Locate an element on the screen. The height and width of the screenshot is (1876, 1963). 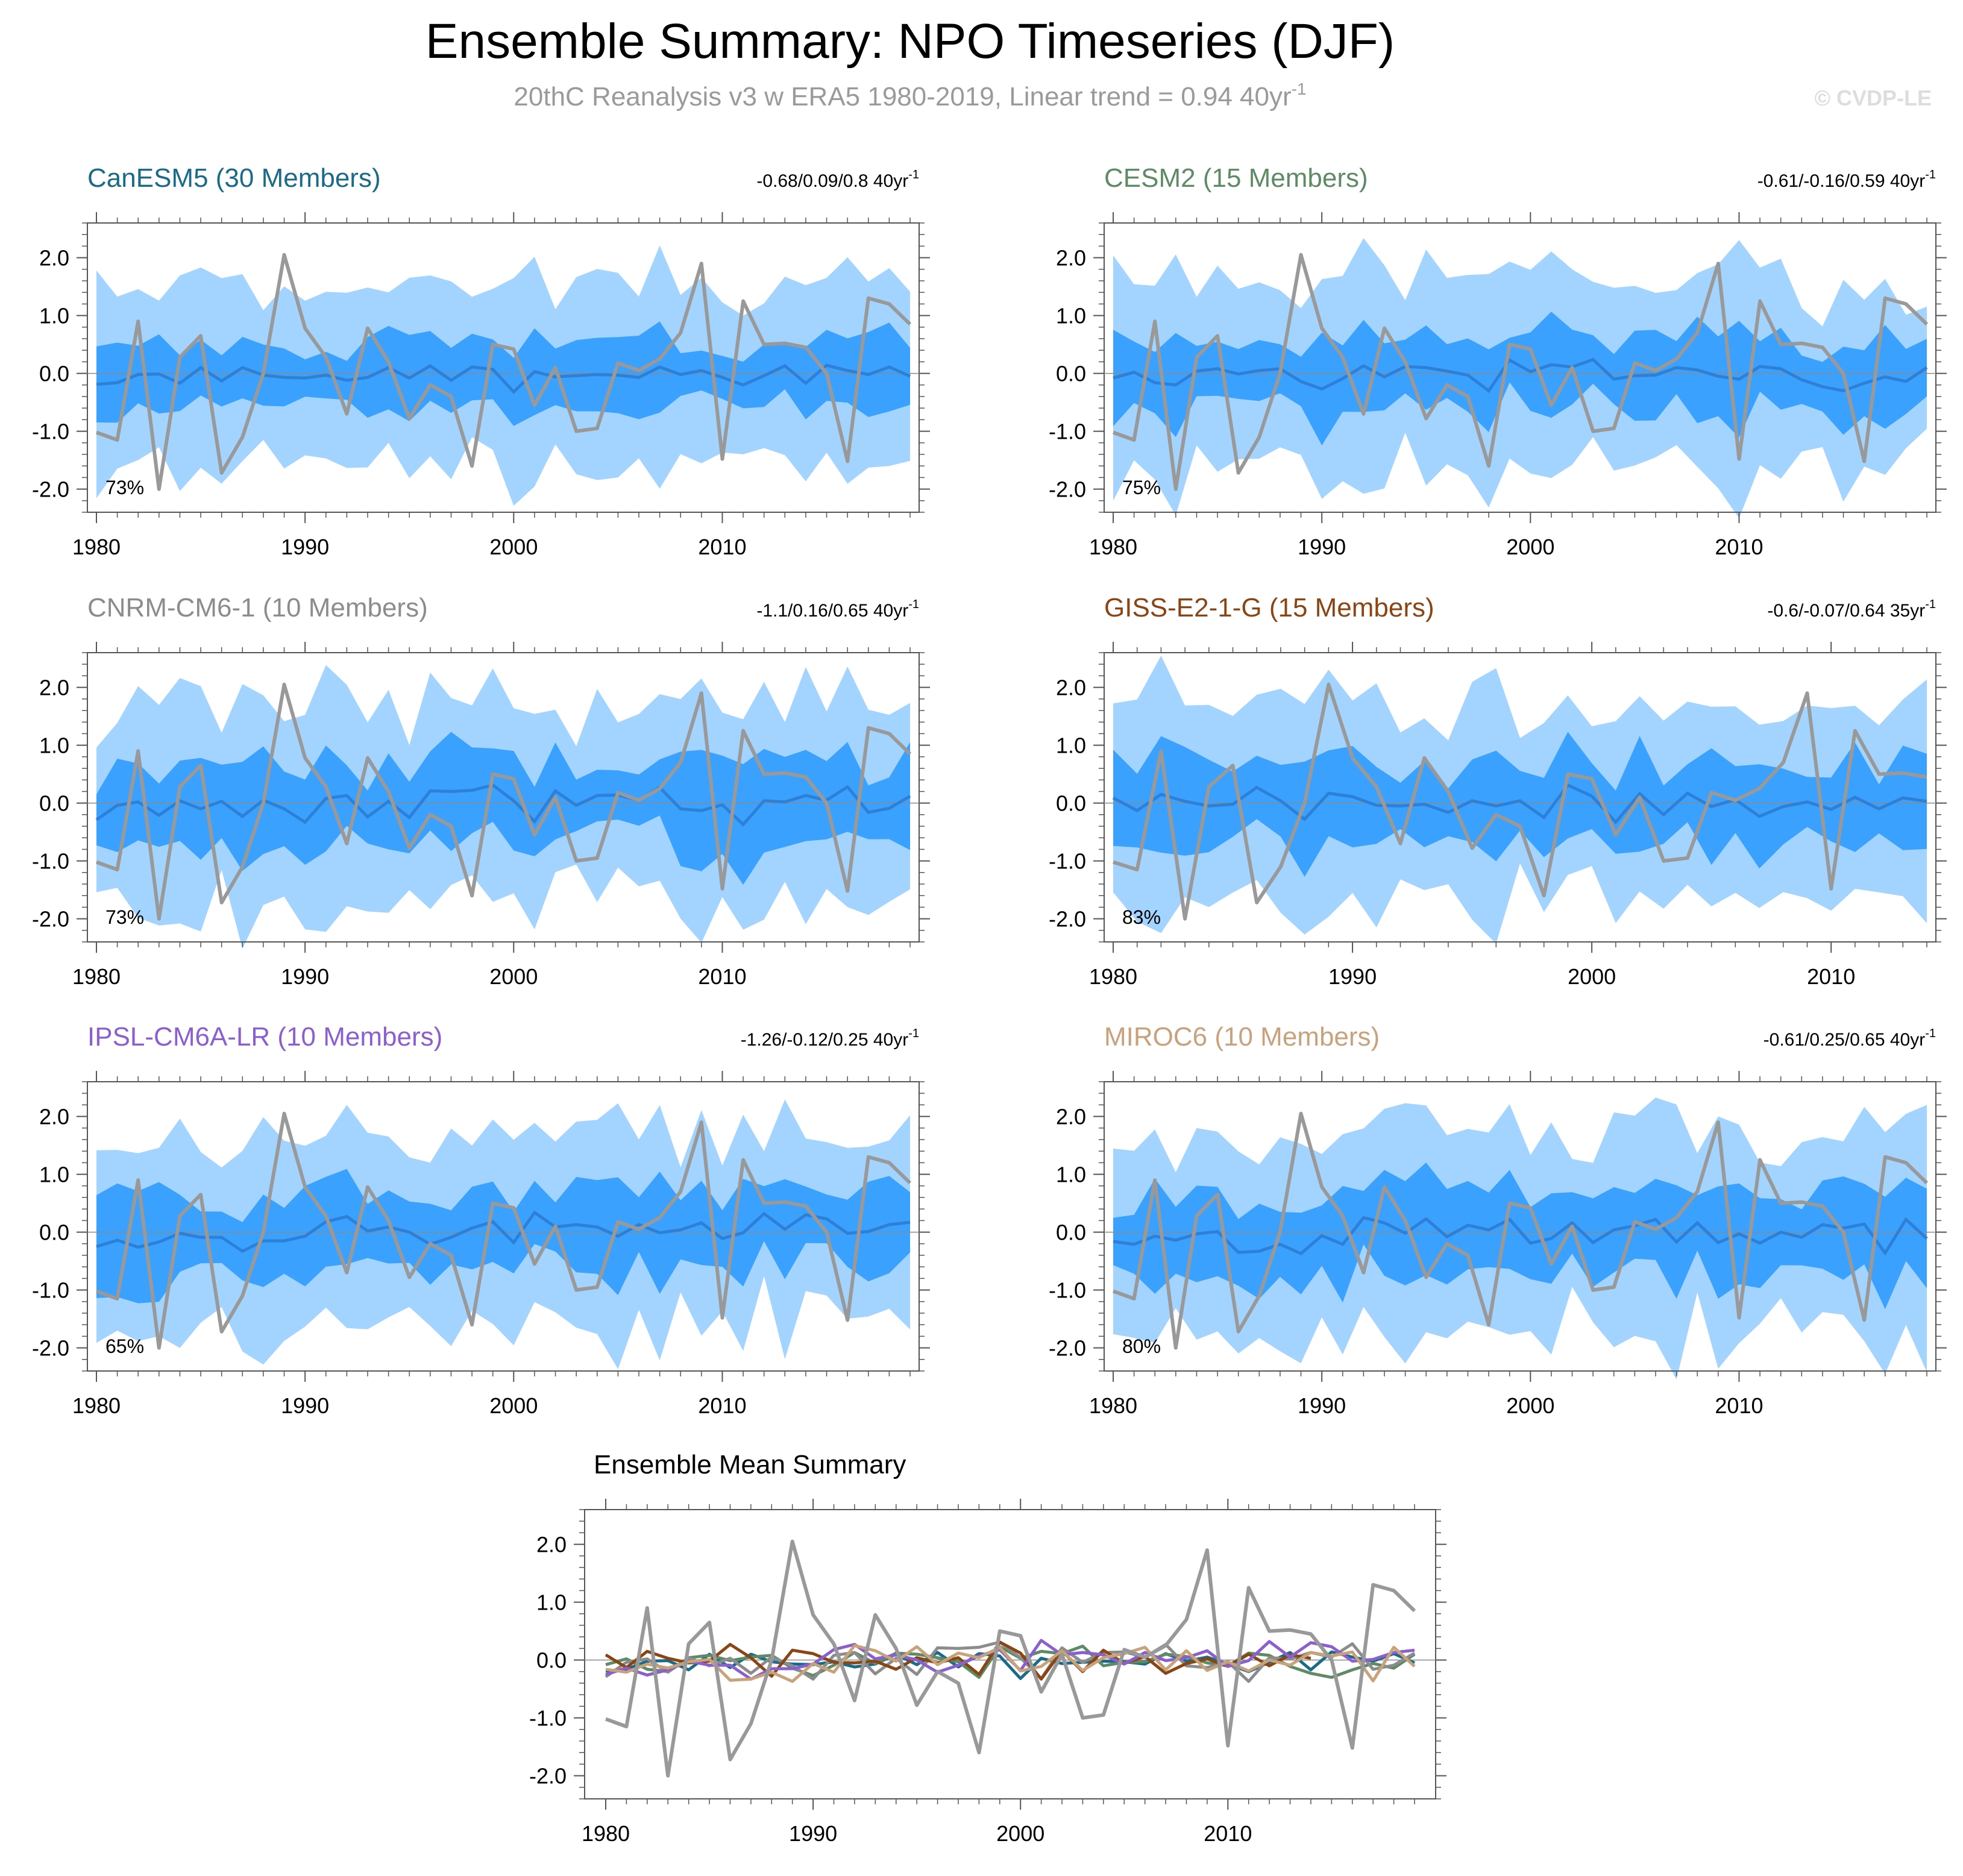
cesm2-plot-frame is located at coordinates (1520, 367).